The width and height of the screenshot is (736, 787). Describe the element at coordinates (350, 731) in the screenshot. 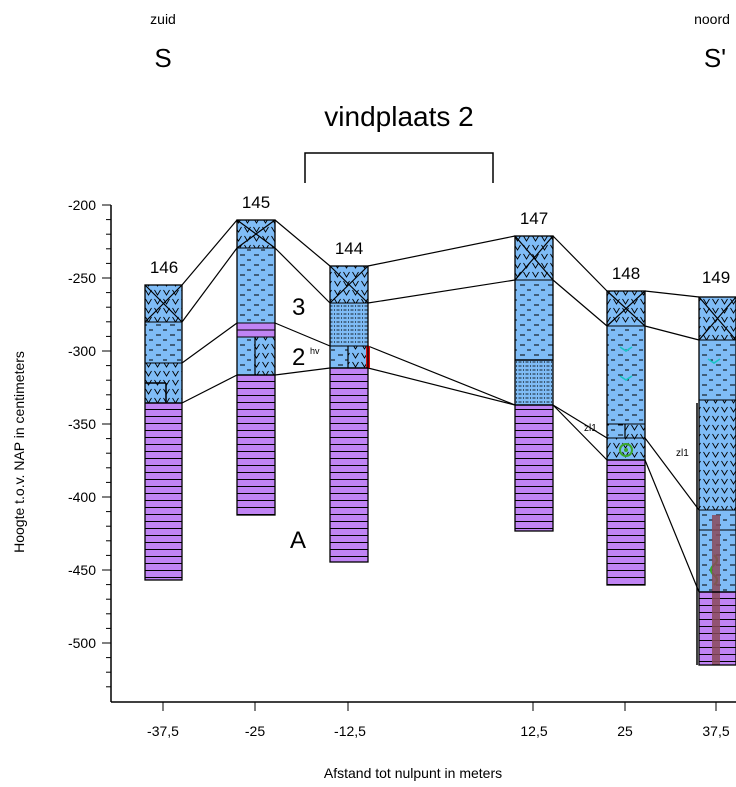

I see `x-tick-label: -12,5` at that location.